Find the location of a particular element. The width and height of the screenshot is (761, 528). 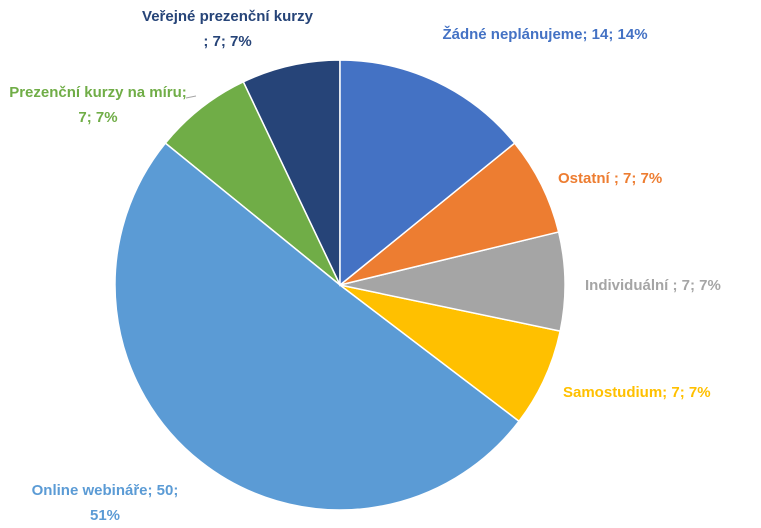

data-label: Ostatní ; 7; 7% is located at coordinates (658, 178).